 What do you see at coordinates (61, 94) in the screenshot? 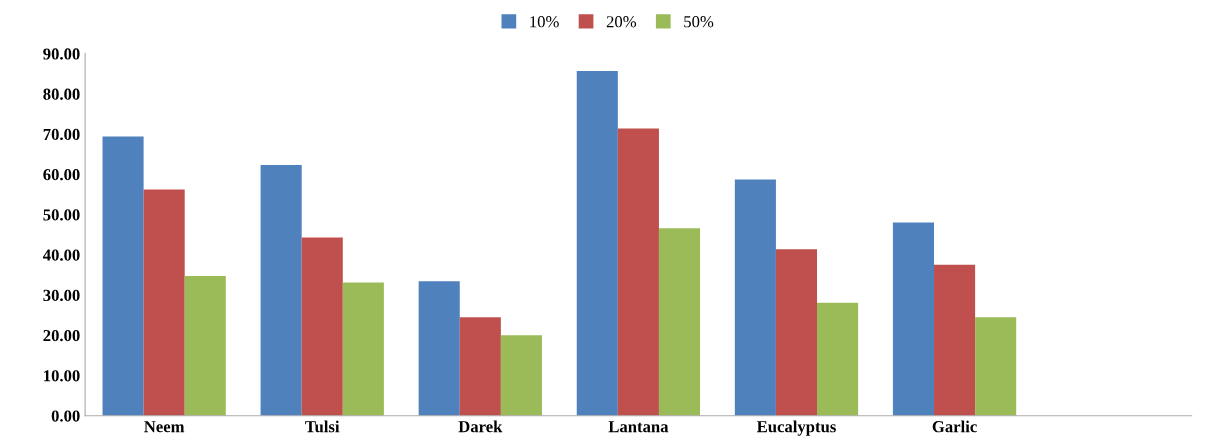
I see `y-tick-label: 80.00` at bounding box center [61, 94].